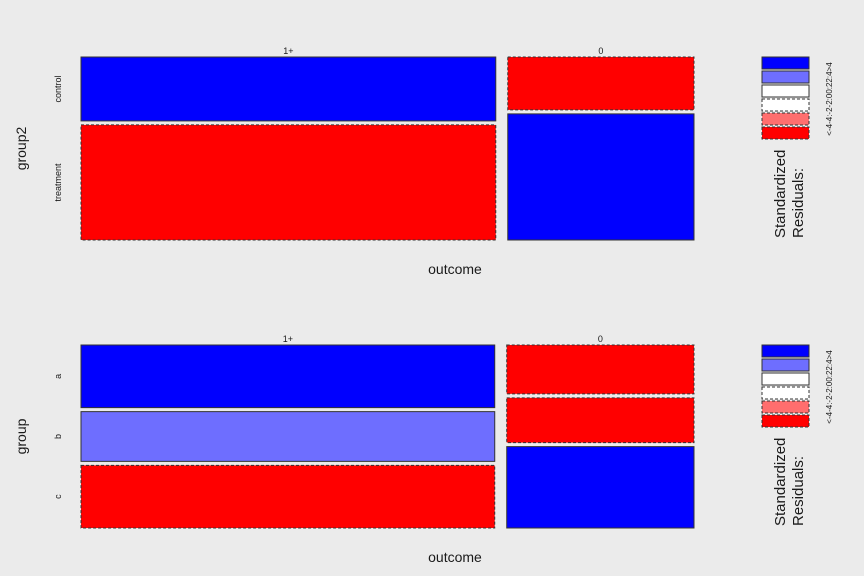  Describe the element at coordinates (21, 436) in the screenshot. I see `y-axis-title: group` at that location.